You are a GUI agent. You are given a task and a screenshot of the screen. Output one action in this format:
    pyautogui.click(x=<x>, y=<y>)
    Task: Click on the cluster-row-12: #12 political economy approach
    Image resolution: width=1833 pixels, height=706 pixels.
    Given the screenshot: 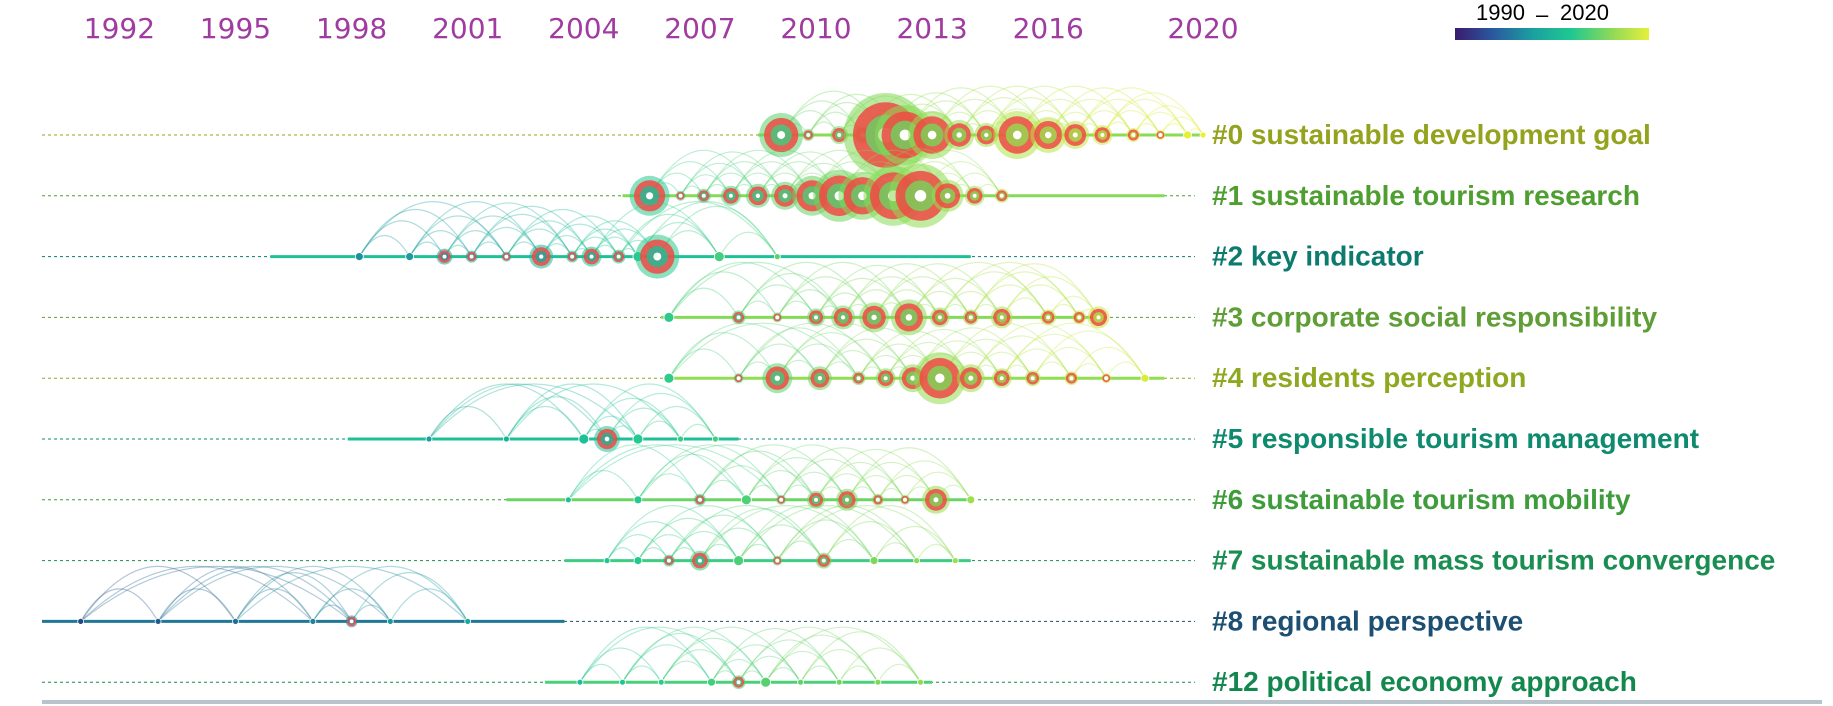 What is the action you would take?
    pyautogui.click(x=839, y=661)
    